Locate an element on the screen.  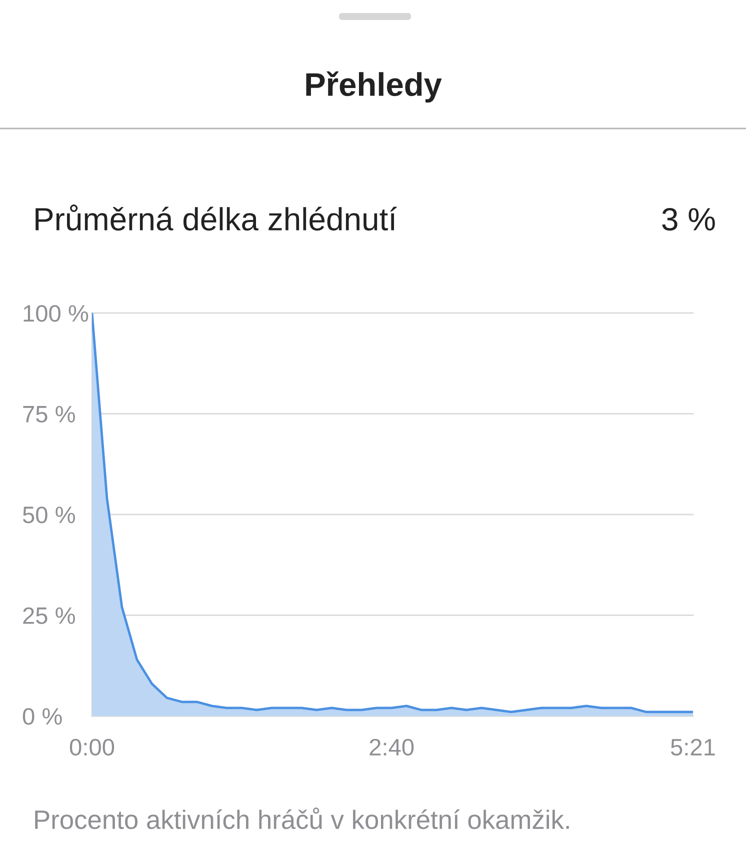
y-tick-label: 0 % is located at coordinates (42, 716).